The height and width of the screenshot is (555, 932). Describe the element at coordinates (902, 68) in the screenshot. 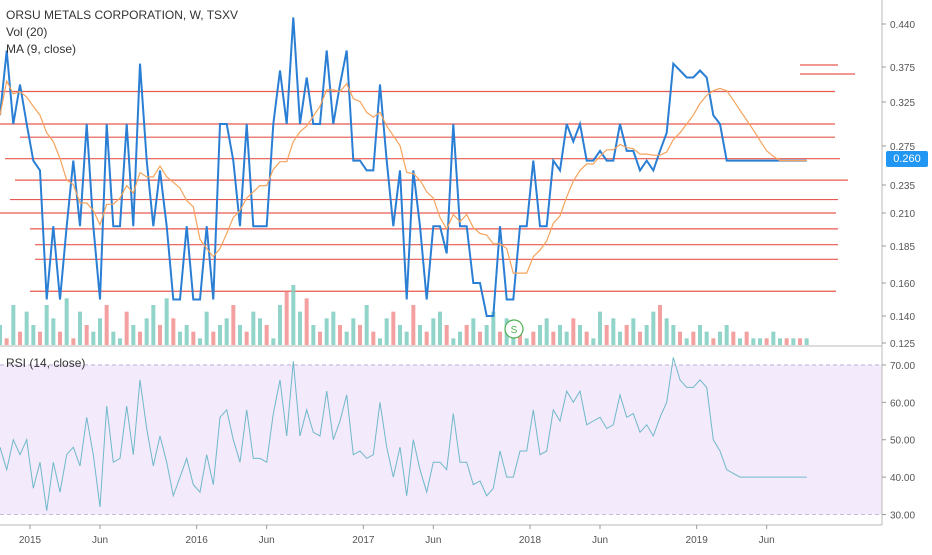

I see `price-tick-label: 0.375` at that location.